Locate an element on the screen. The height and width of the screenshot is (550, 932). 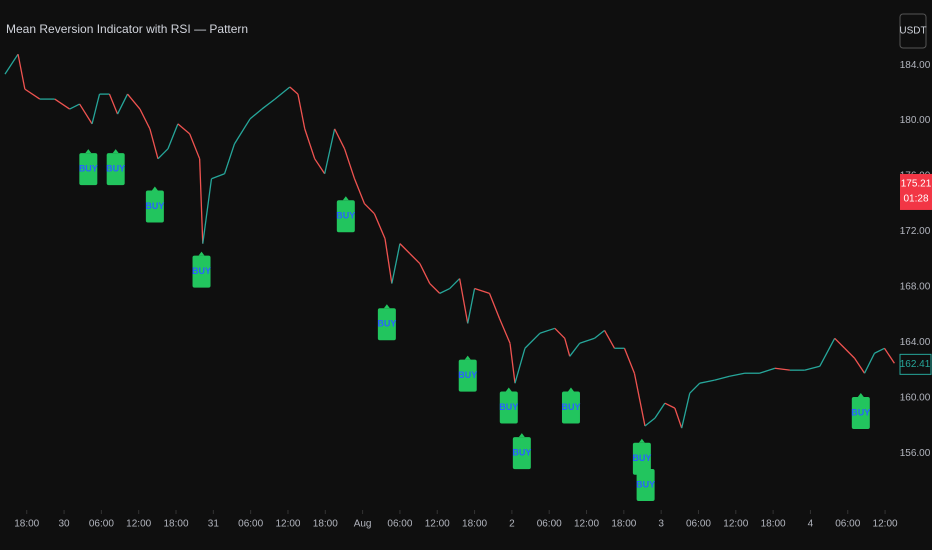
x-tick-label: 31 is located at coordinates (214, 524).